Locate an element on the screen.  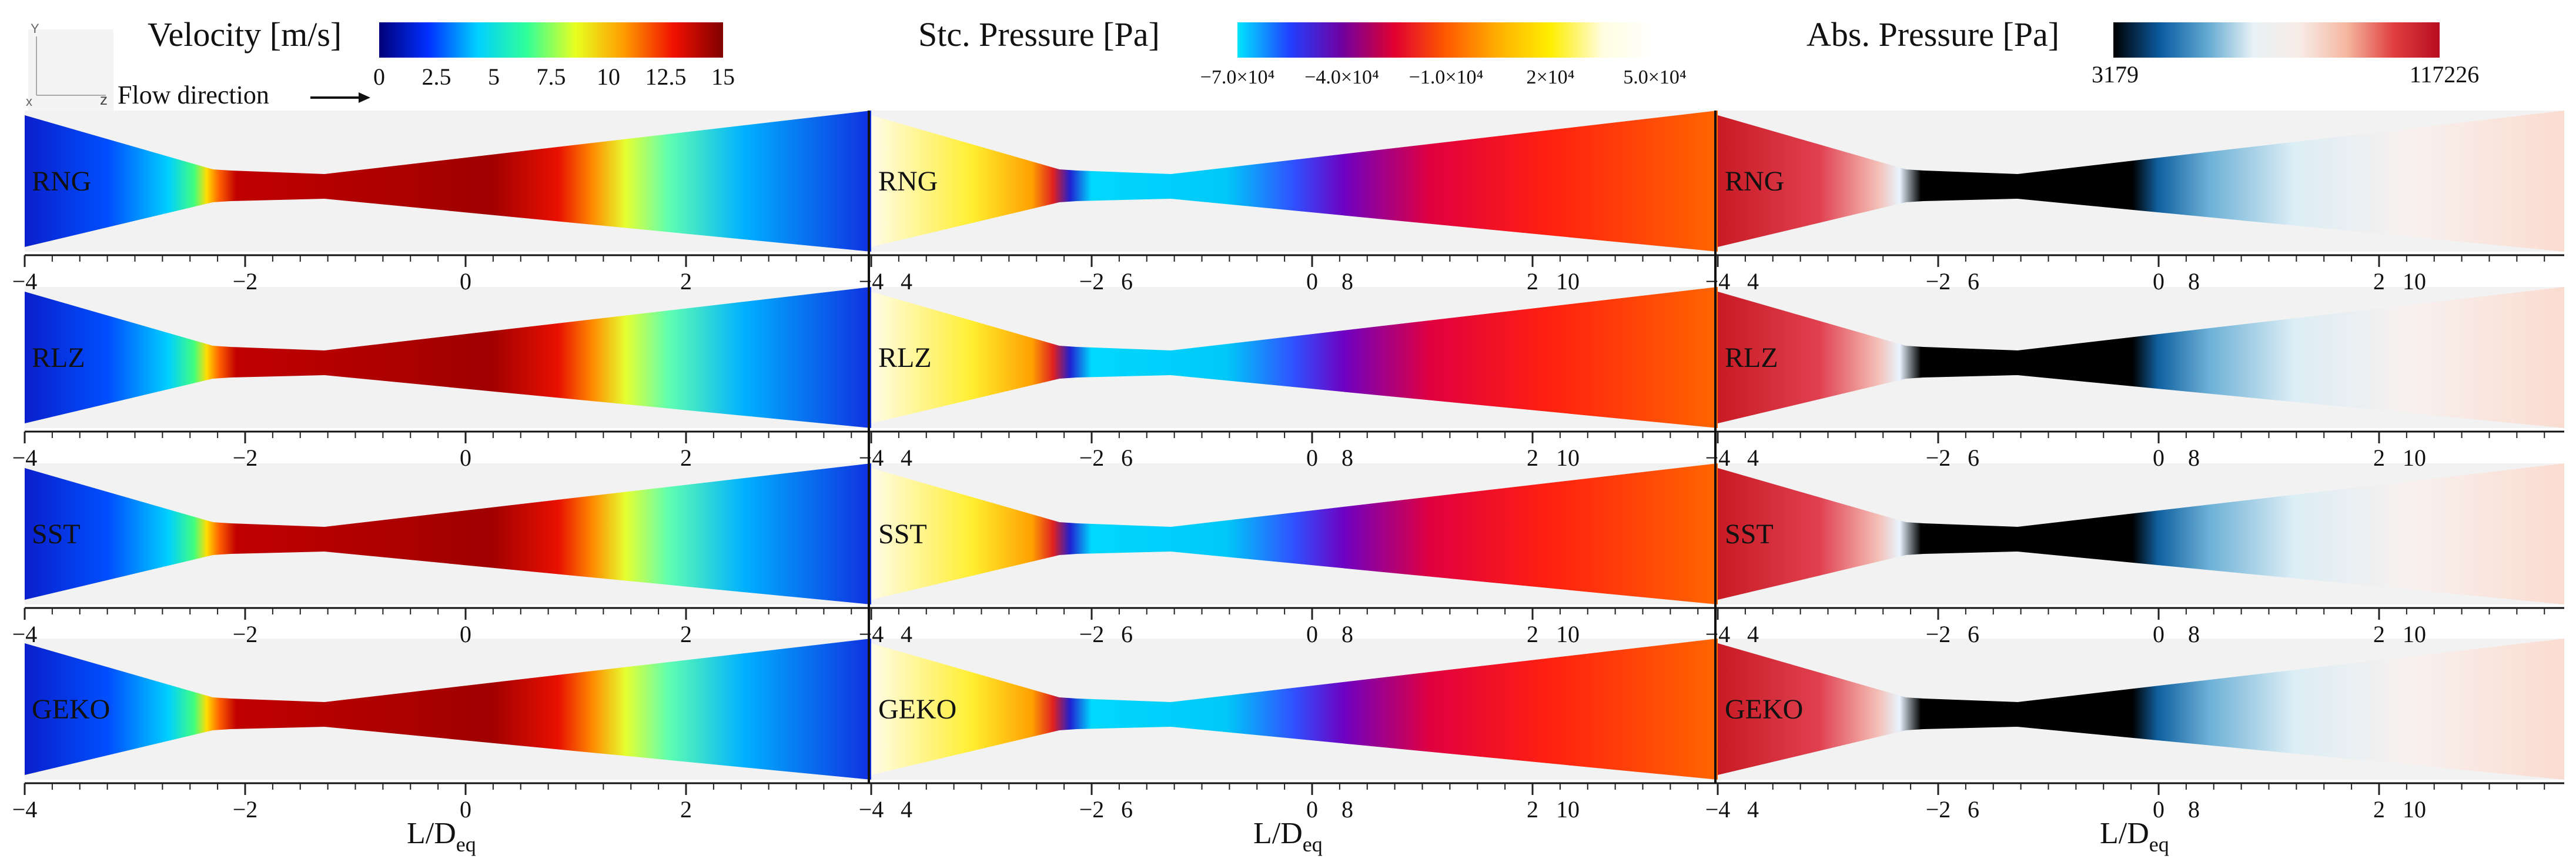
static-pressure-contour-sst is located at coordinates (1294, 533).